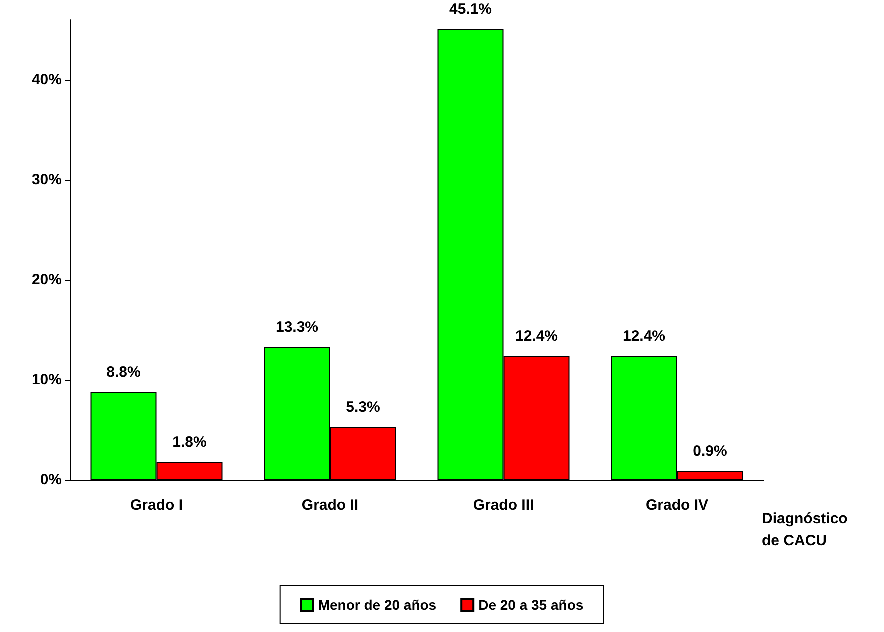  Describe the element at coordinates (47, 80) in the screenshot. I see `y-tick-label: 40%` at that location.